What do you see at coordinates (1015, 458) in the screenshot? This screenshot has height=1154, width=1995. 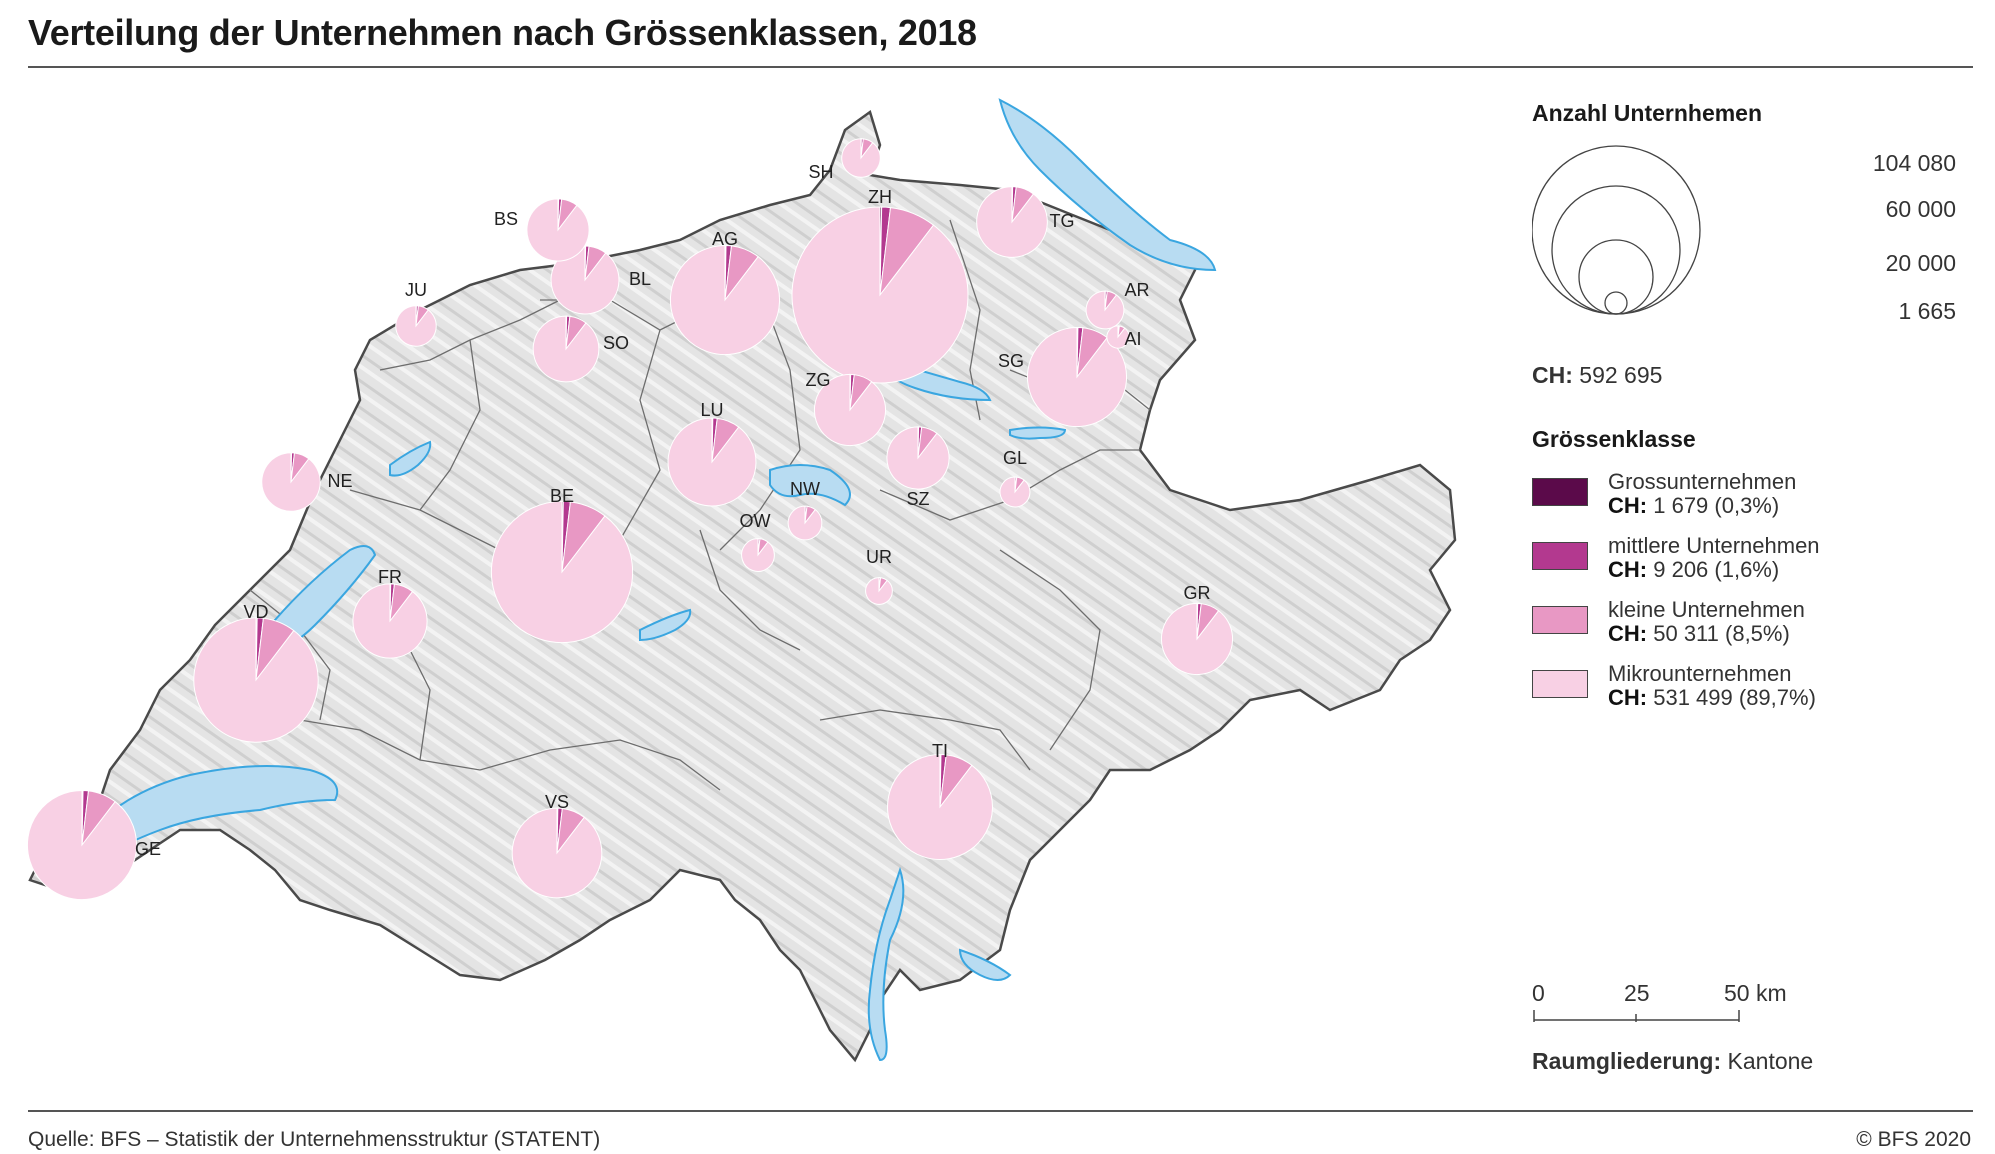 I see `canton-label: GL` at bounding box center [1015, 458].